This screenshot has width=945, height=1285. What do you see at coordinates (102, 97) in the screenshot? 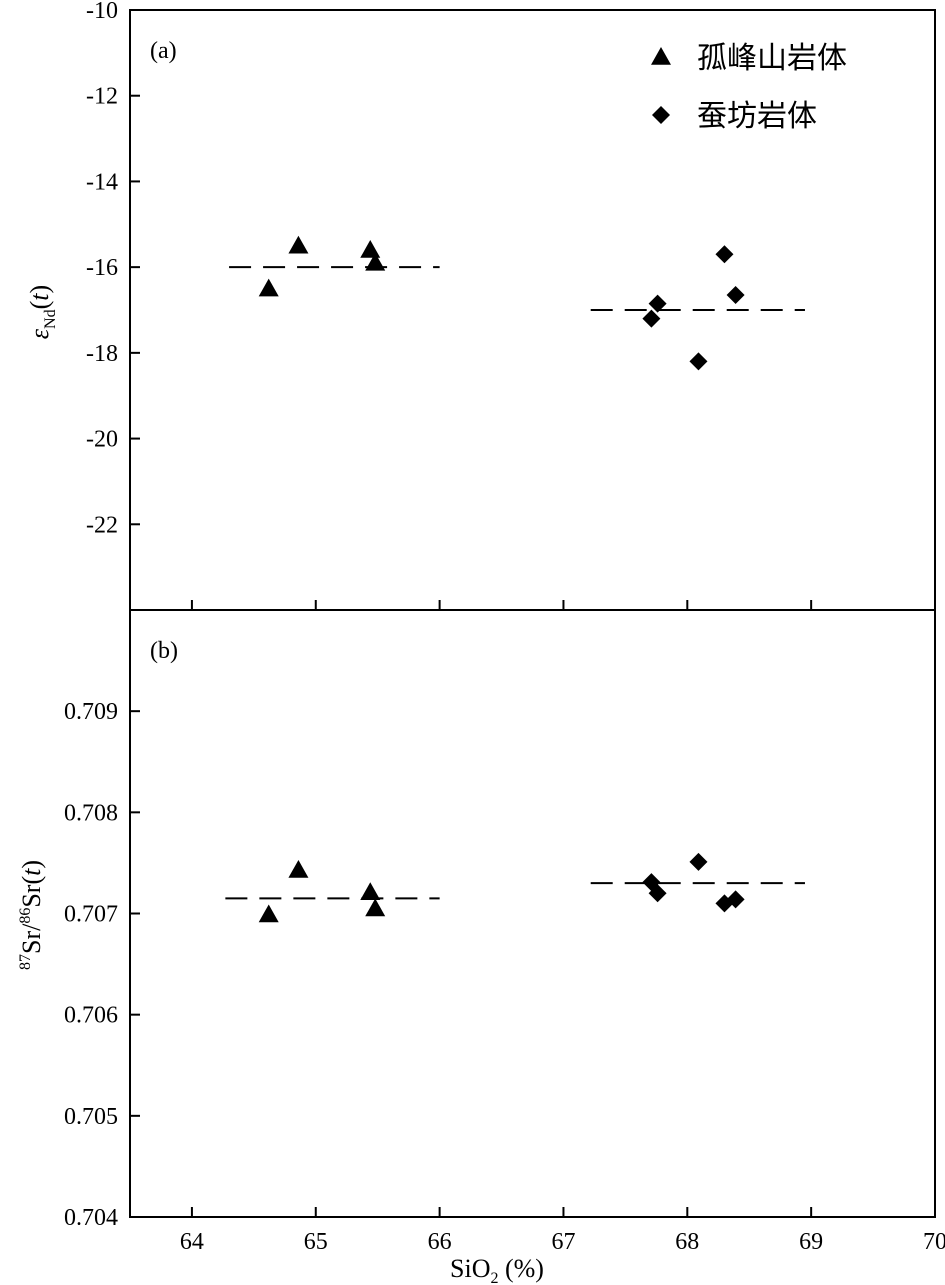
I see `y-tick-label: -12` at bounding box center [102, 97].